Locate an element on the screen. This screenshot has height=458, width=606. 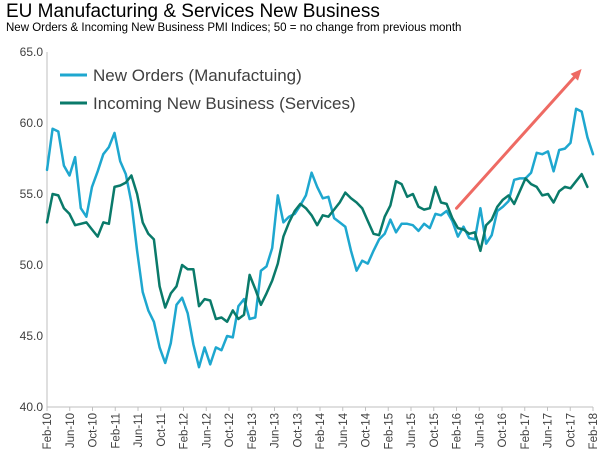
x-tick-label: Oct-13 is located at coordinates (298, 430).